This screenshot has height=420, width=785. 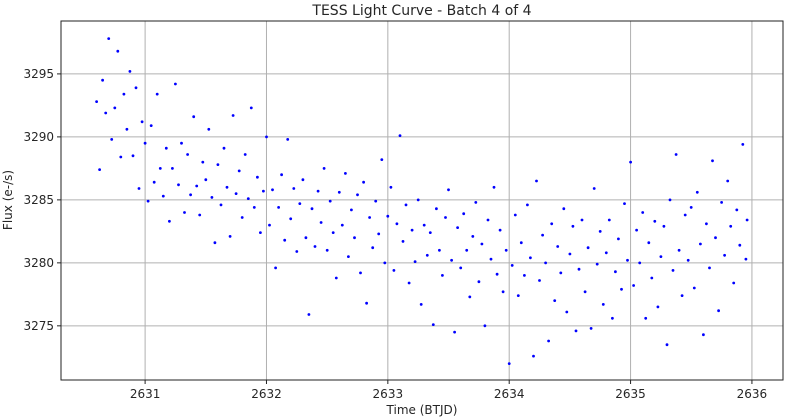 What do you see at coordinates (422, 410) in the screenshot?
I see `x-axis-label: Time (BTJD)` at bounding box center [422, 410].